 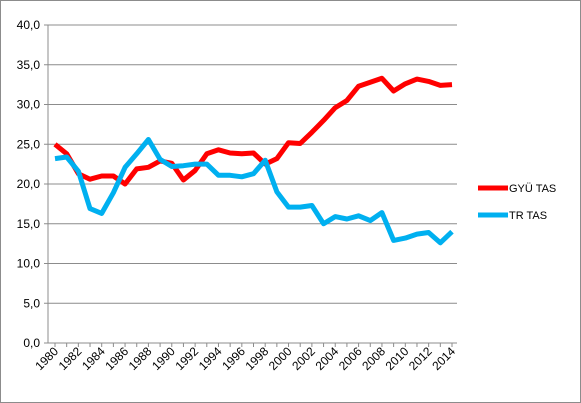 I want to click on x-tick-label: 1990, so click(x=163, y=358).